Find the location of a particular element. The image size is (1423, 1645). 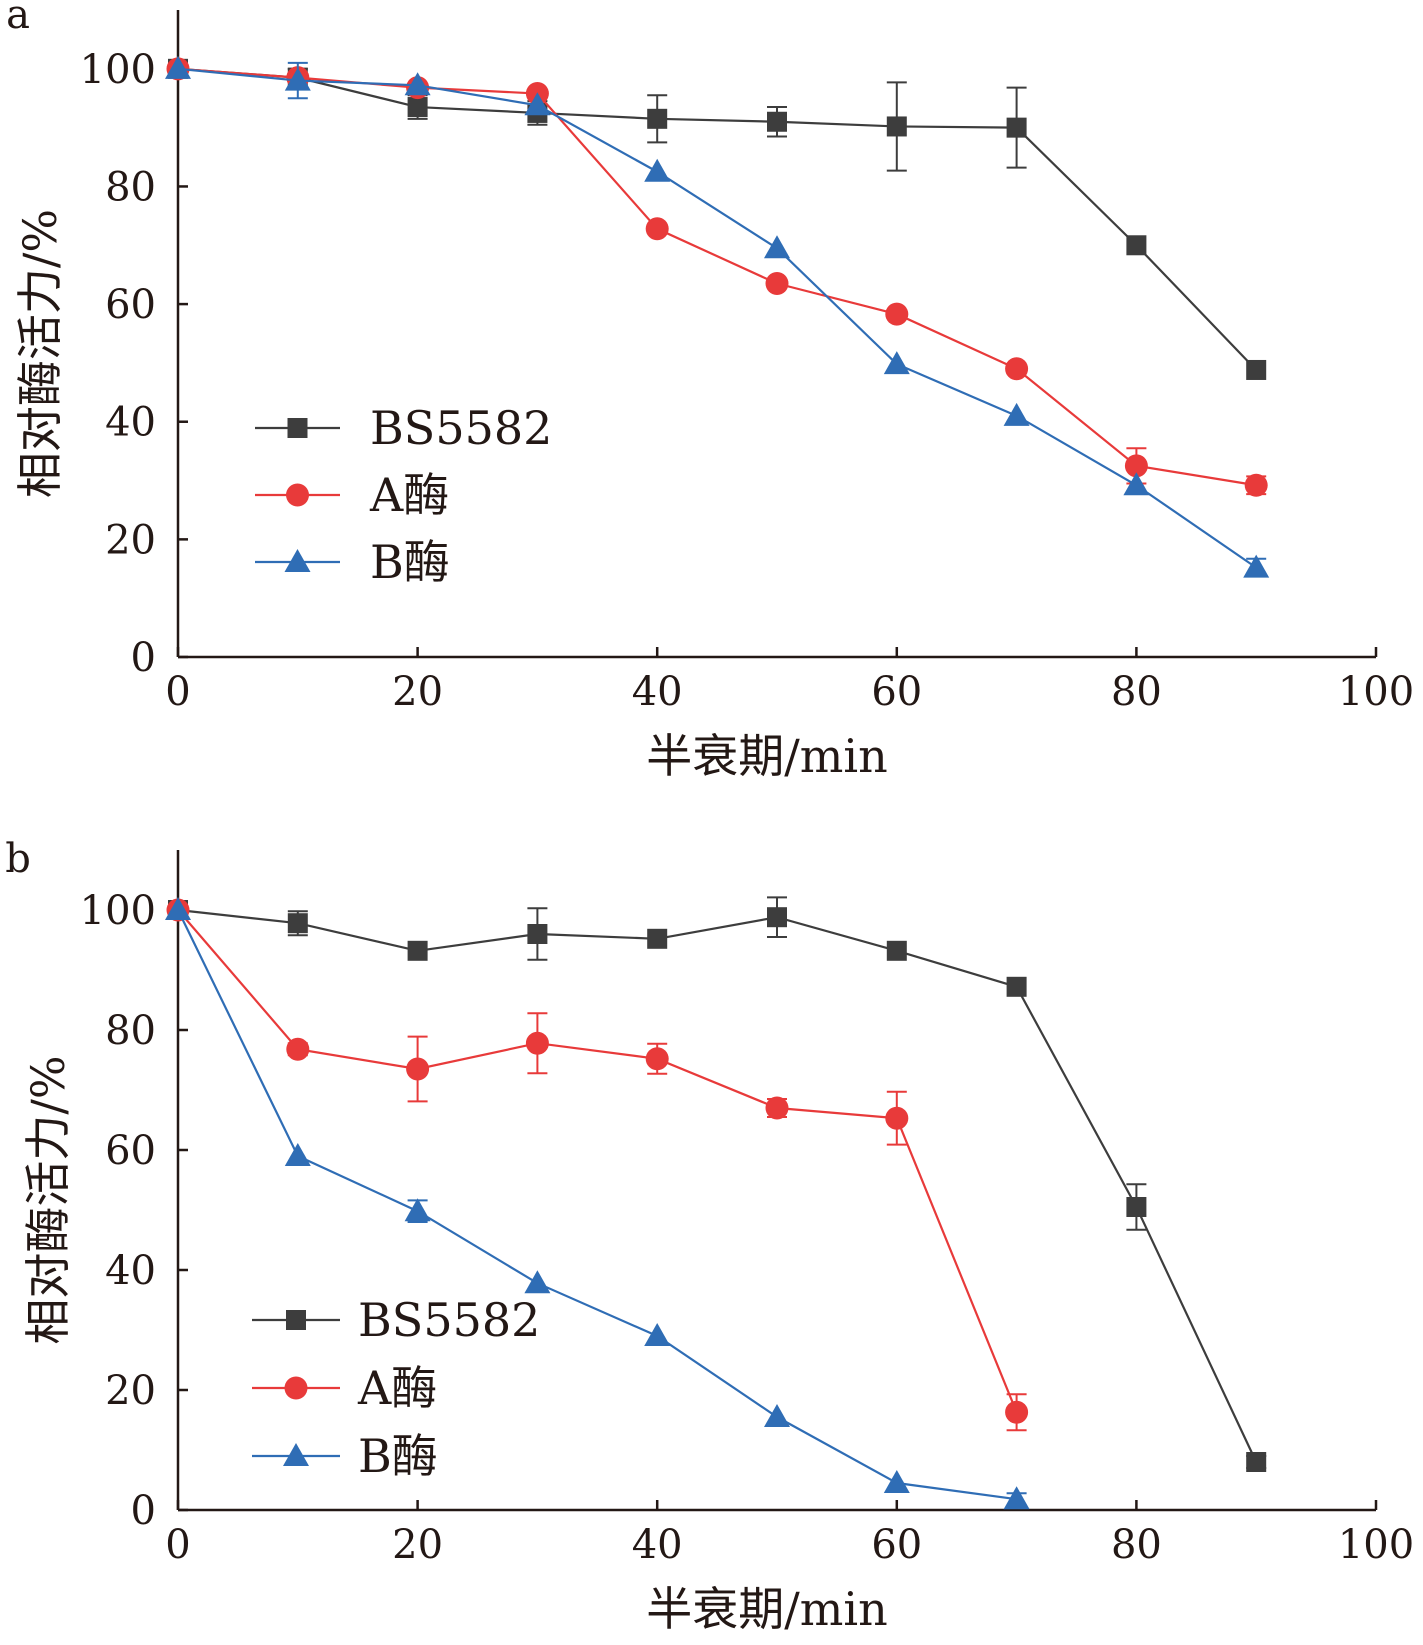

x-tick-label: 80 is located at coordinates (1136, 1545).